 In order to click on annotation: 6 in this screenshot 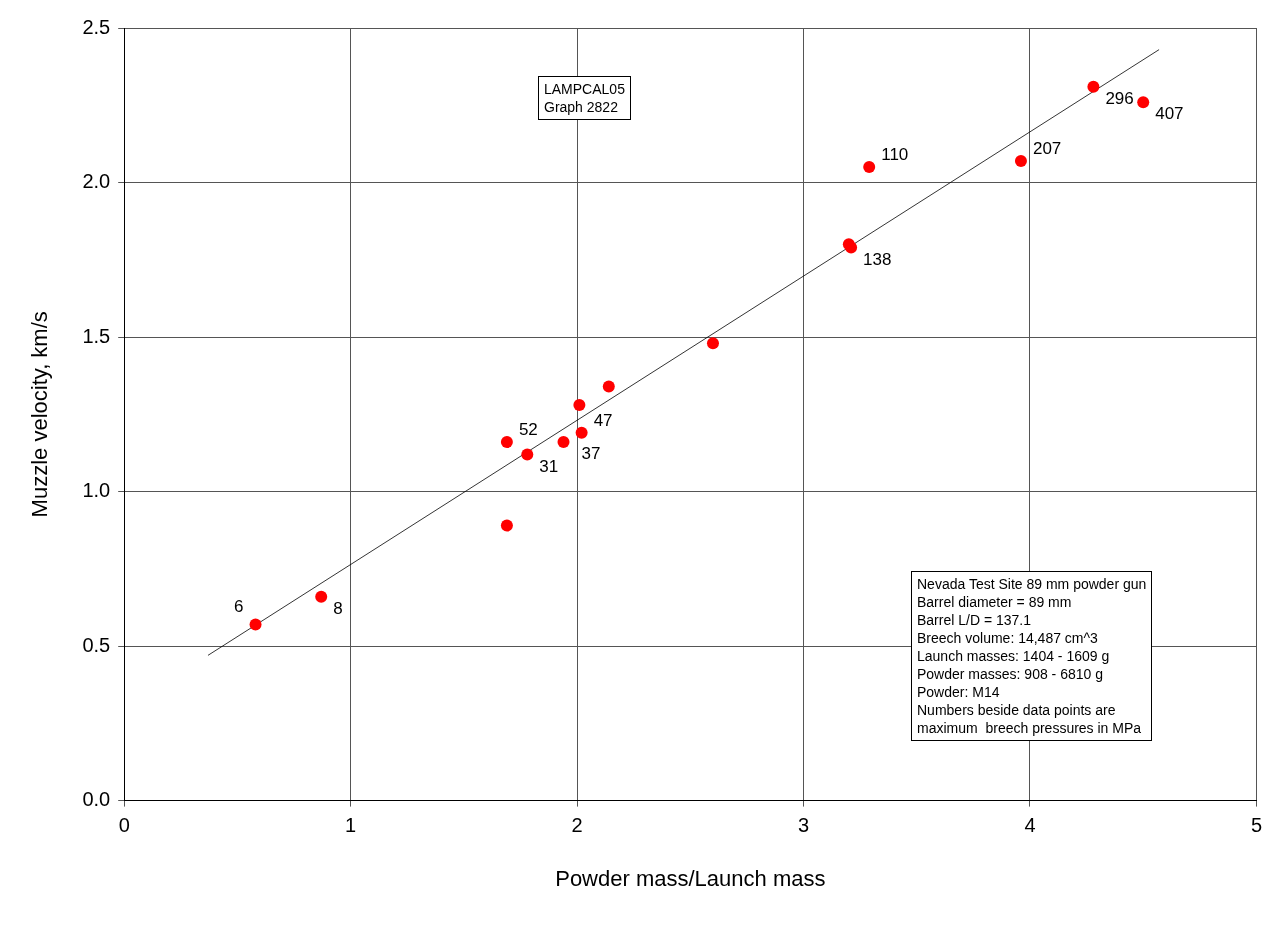, I will do `click(239, 606)`.